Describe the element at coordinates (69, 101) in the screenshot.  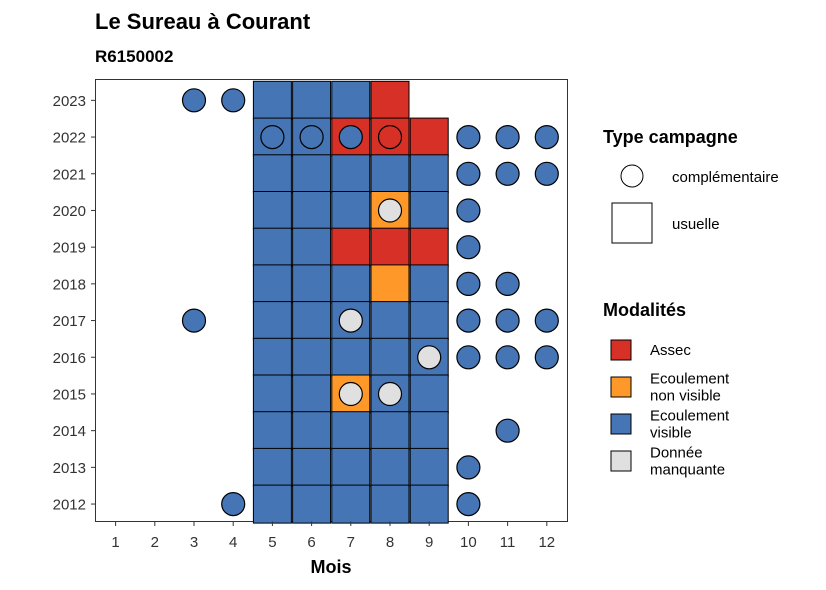
I see `y-tick-label: 2023` at that location.